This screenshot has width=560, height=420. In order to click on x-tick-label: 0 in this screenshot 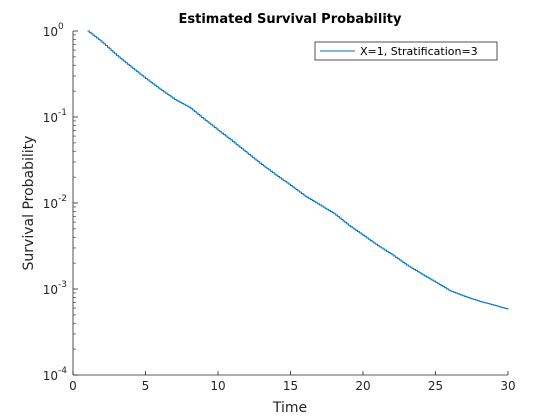, I will do `click(73, 386)`.